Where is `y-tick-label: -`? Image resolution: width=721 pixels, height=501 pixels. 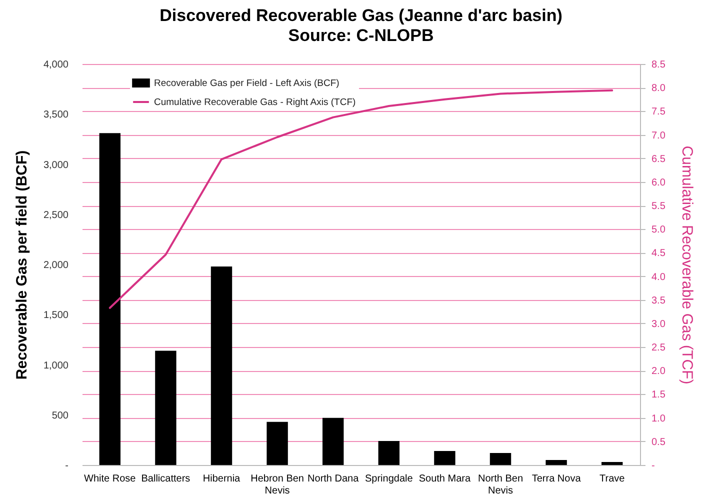
y-tick-label: - is located at coordinates (66, 466).